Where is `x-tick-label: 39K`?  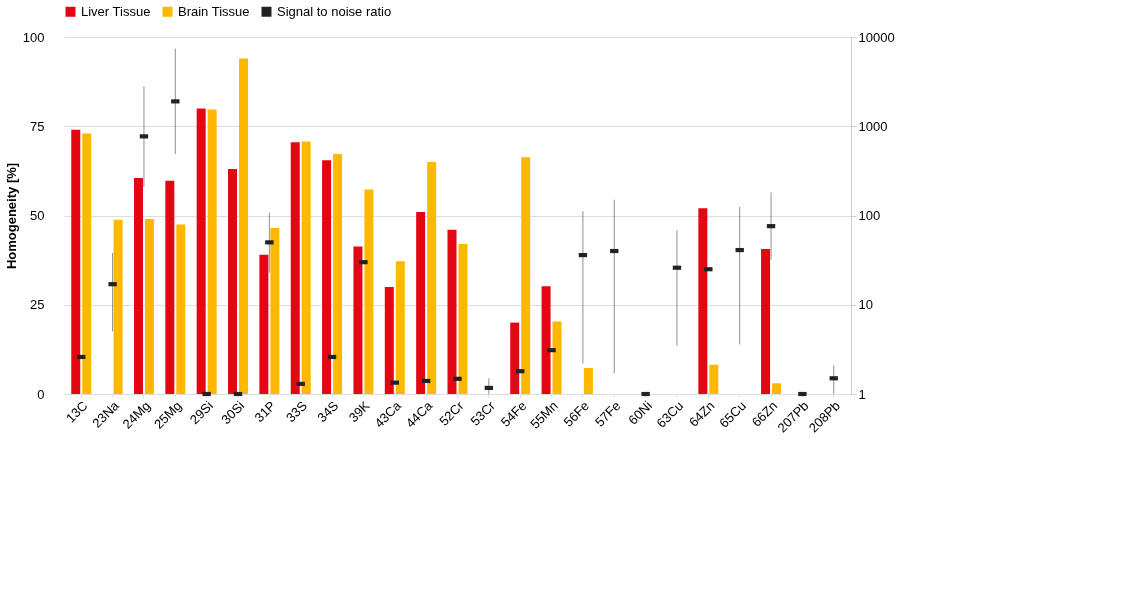 x-tick-label: 39K is located at coordinates (359, 411).